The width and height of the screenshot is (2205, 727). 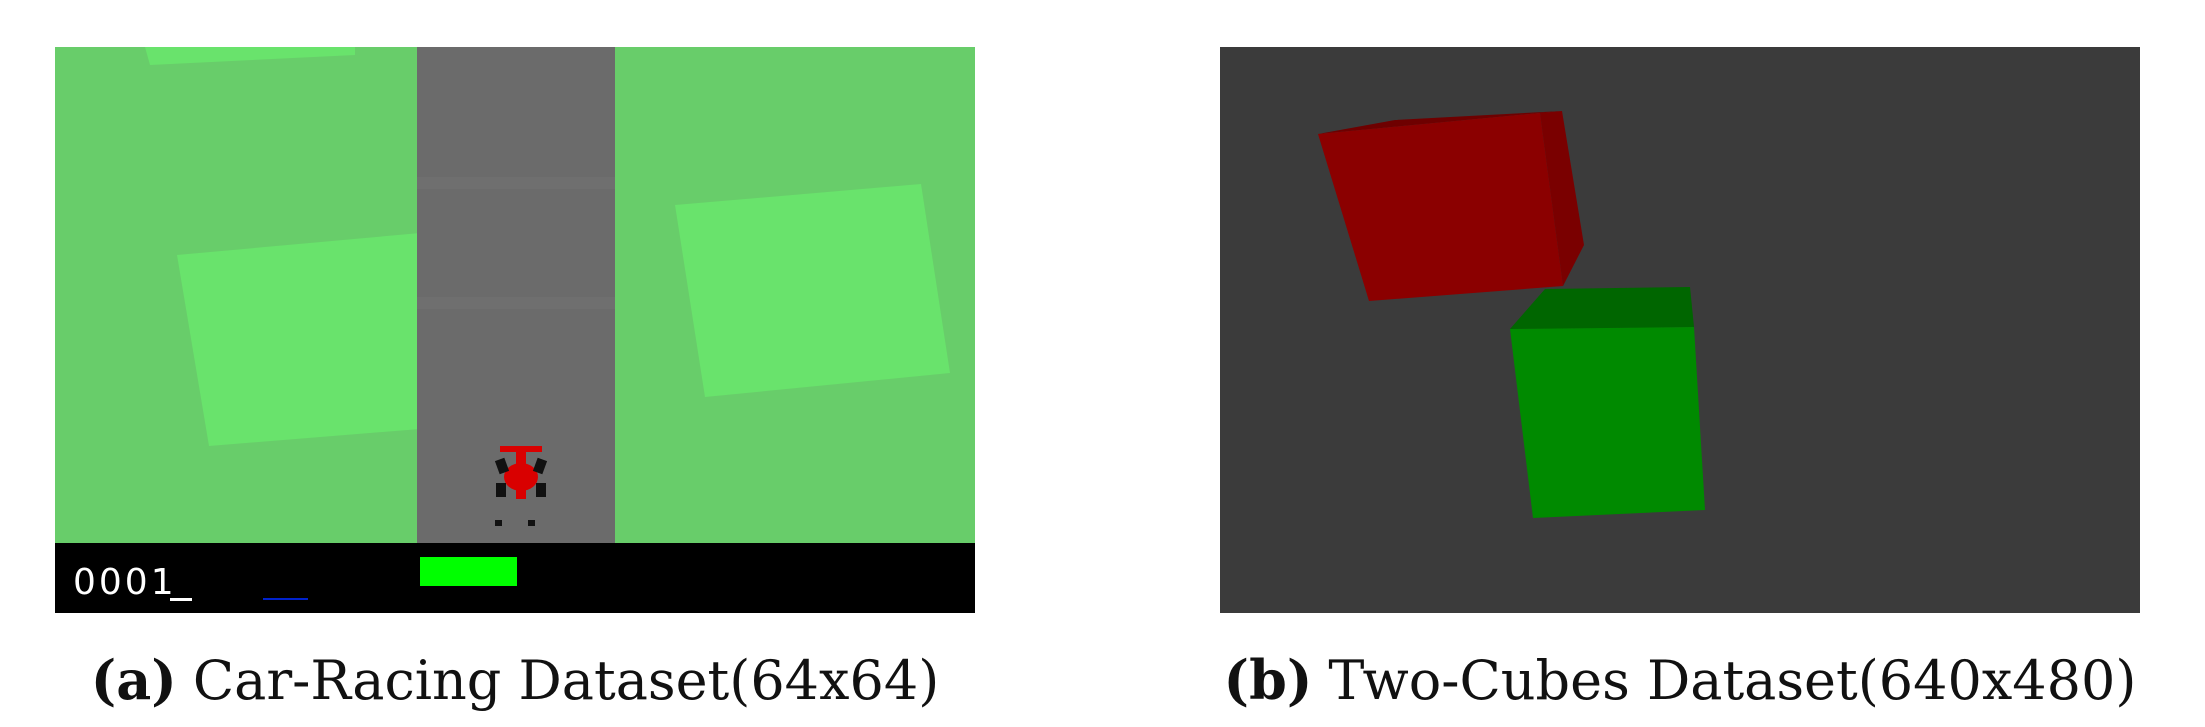 What do you see at coordinates (298, 339) in the screenshot?
I see `grass-tile-left` at bounding box center [298, 339].